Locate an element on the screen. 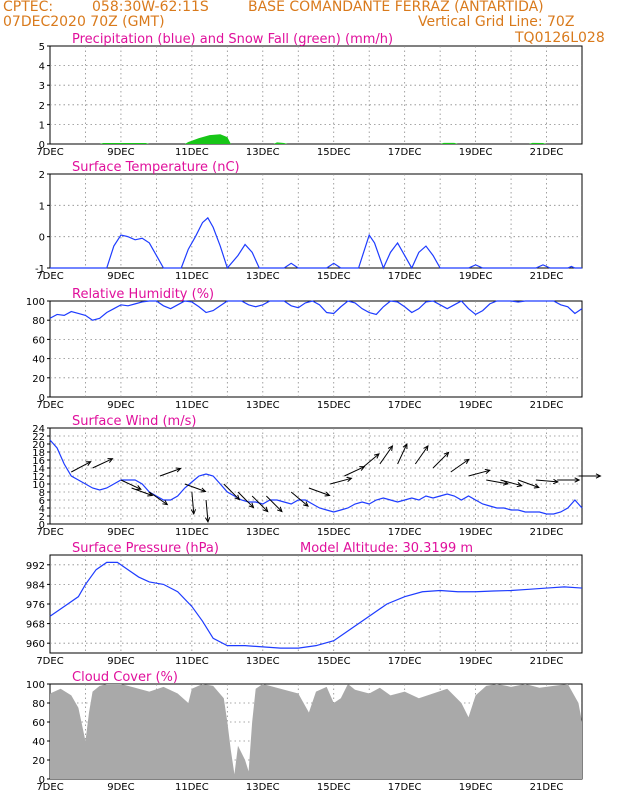 The width and height of the screenshot is (618, 800). pres-y-tick-label: 976 is located at coordinates (35, 605).